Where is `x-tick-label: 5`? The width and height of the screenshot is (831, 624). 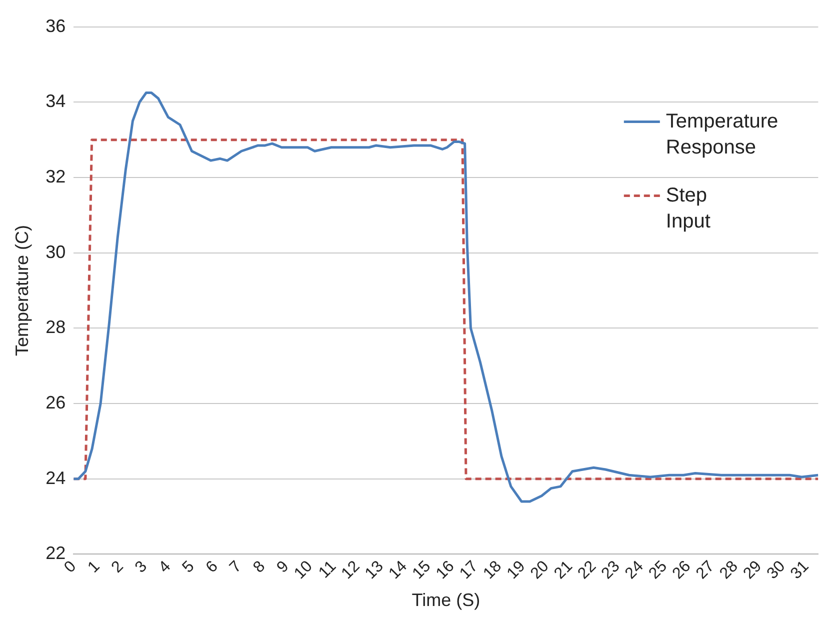 x-tick-label: 5 is located at coordinates (188, 567).